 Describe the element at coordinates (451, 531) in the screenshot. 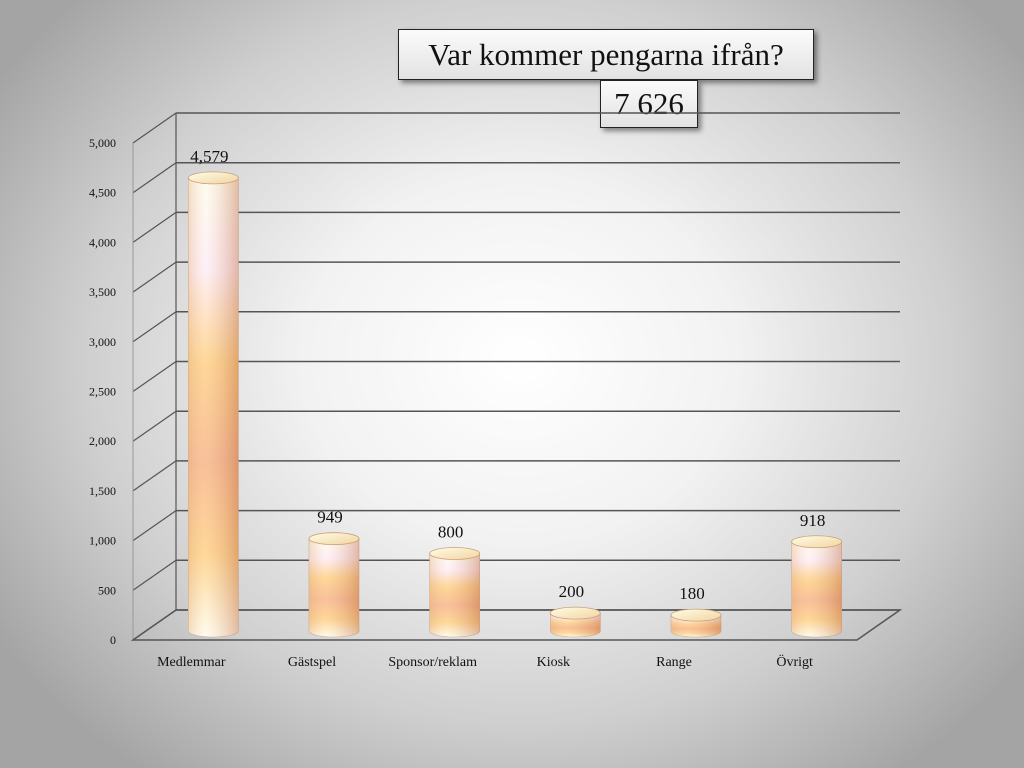

I see `data-label: 800` at that location.